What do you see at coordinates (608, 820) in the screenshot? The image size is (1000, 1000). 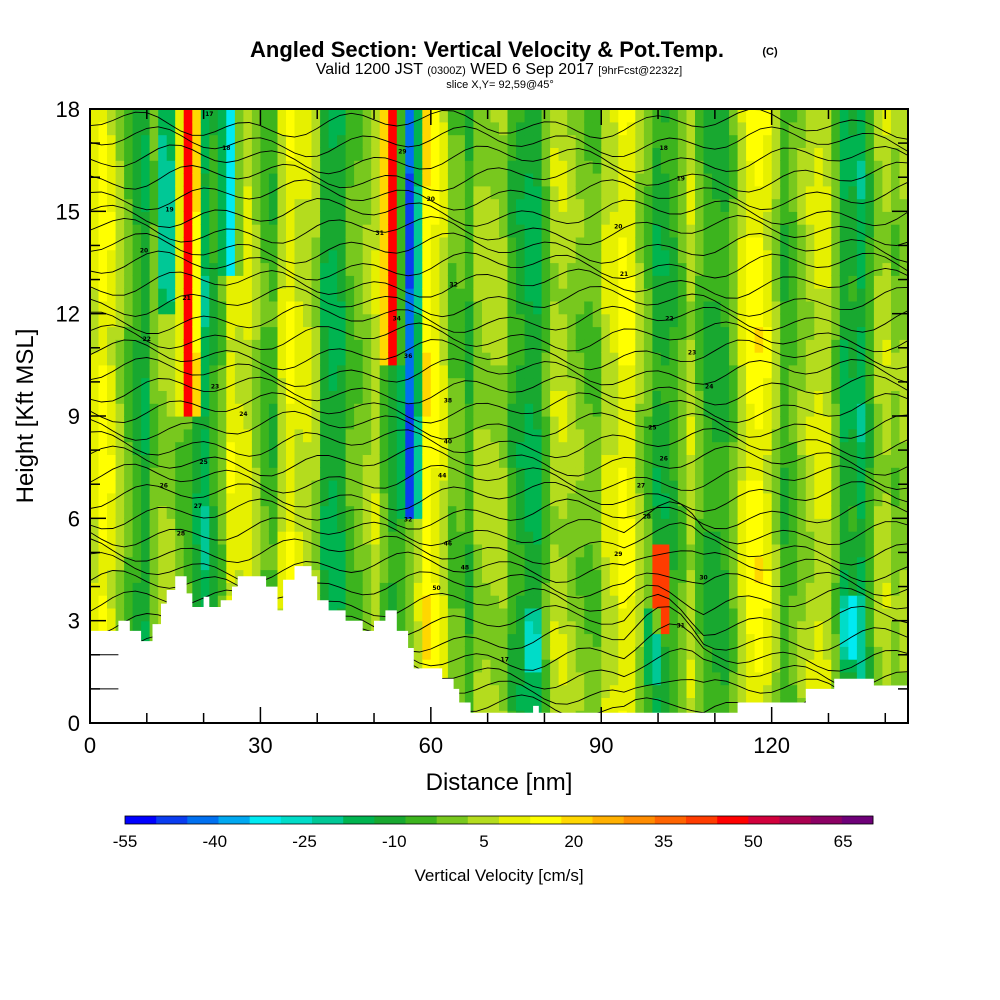 I see `colorbar-swatch` at bounding box center [608, 820].